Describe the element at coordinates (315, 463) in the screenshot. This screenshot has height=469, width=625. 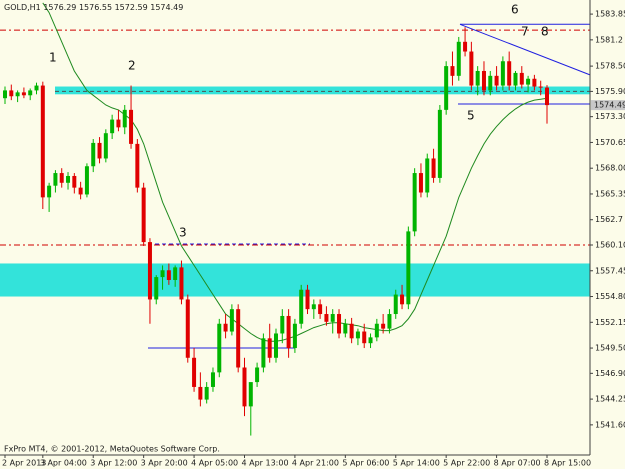
I see `x-tick-label: 4 Apr 21:00` at that location.